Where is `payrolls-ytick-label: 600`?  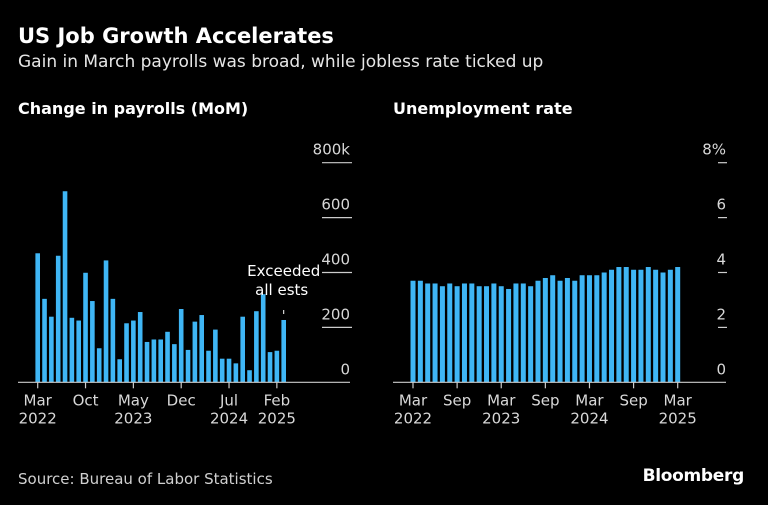
payrolls-ytick-label: 600 is located at coordinates (335, 205).